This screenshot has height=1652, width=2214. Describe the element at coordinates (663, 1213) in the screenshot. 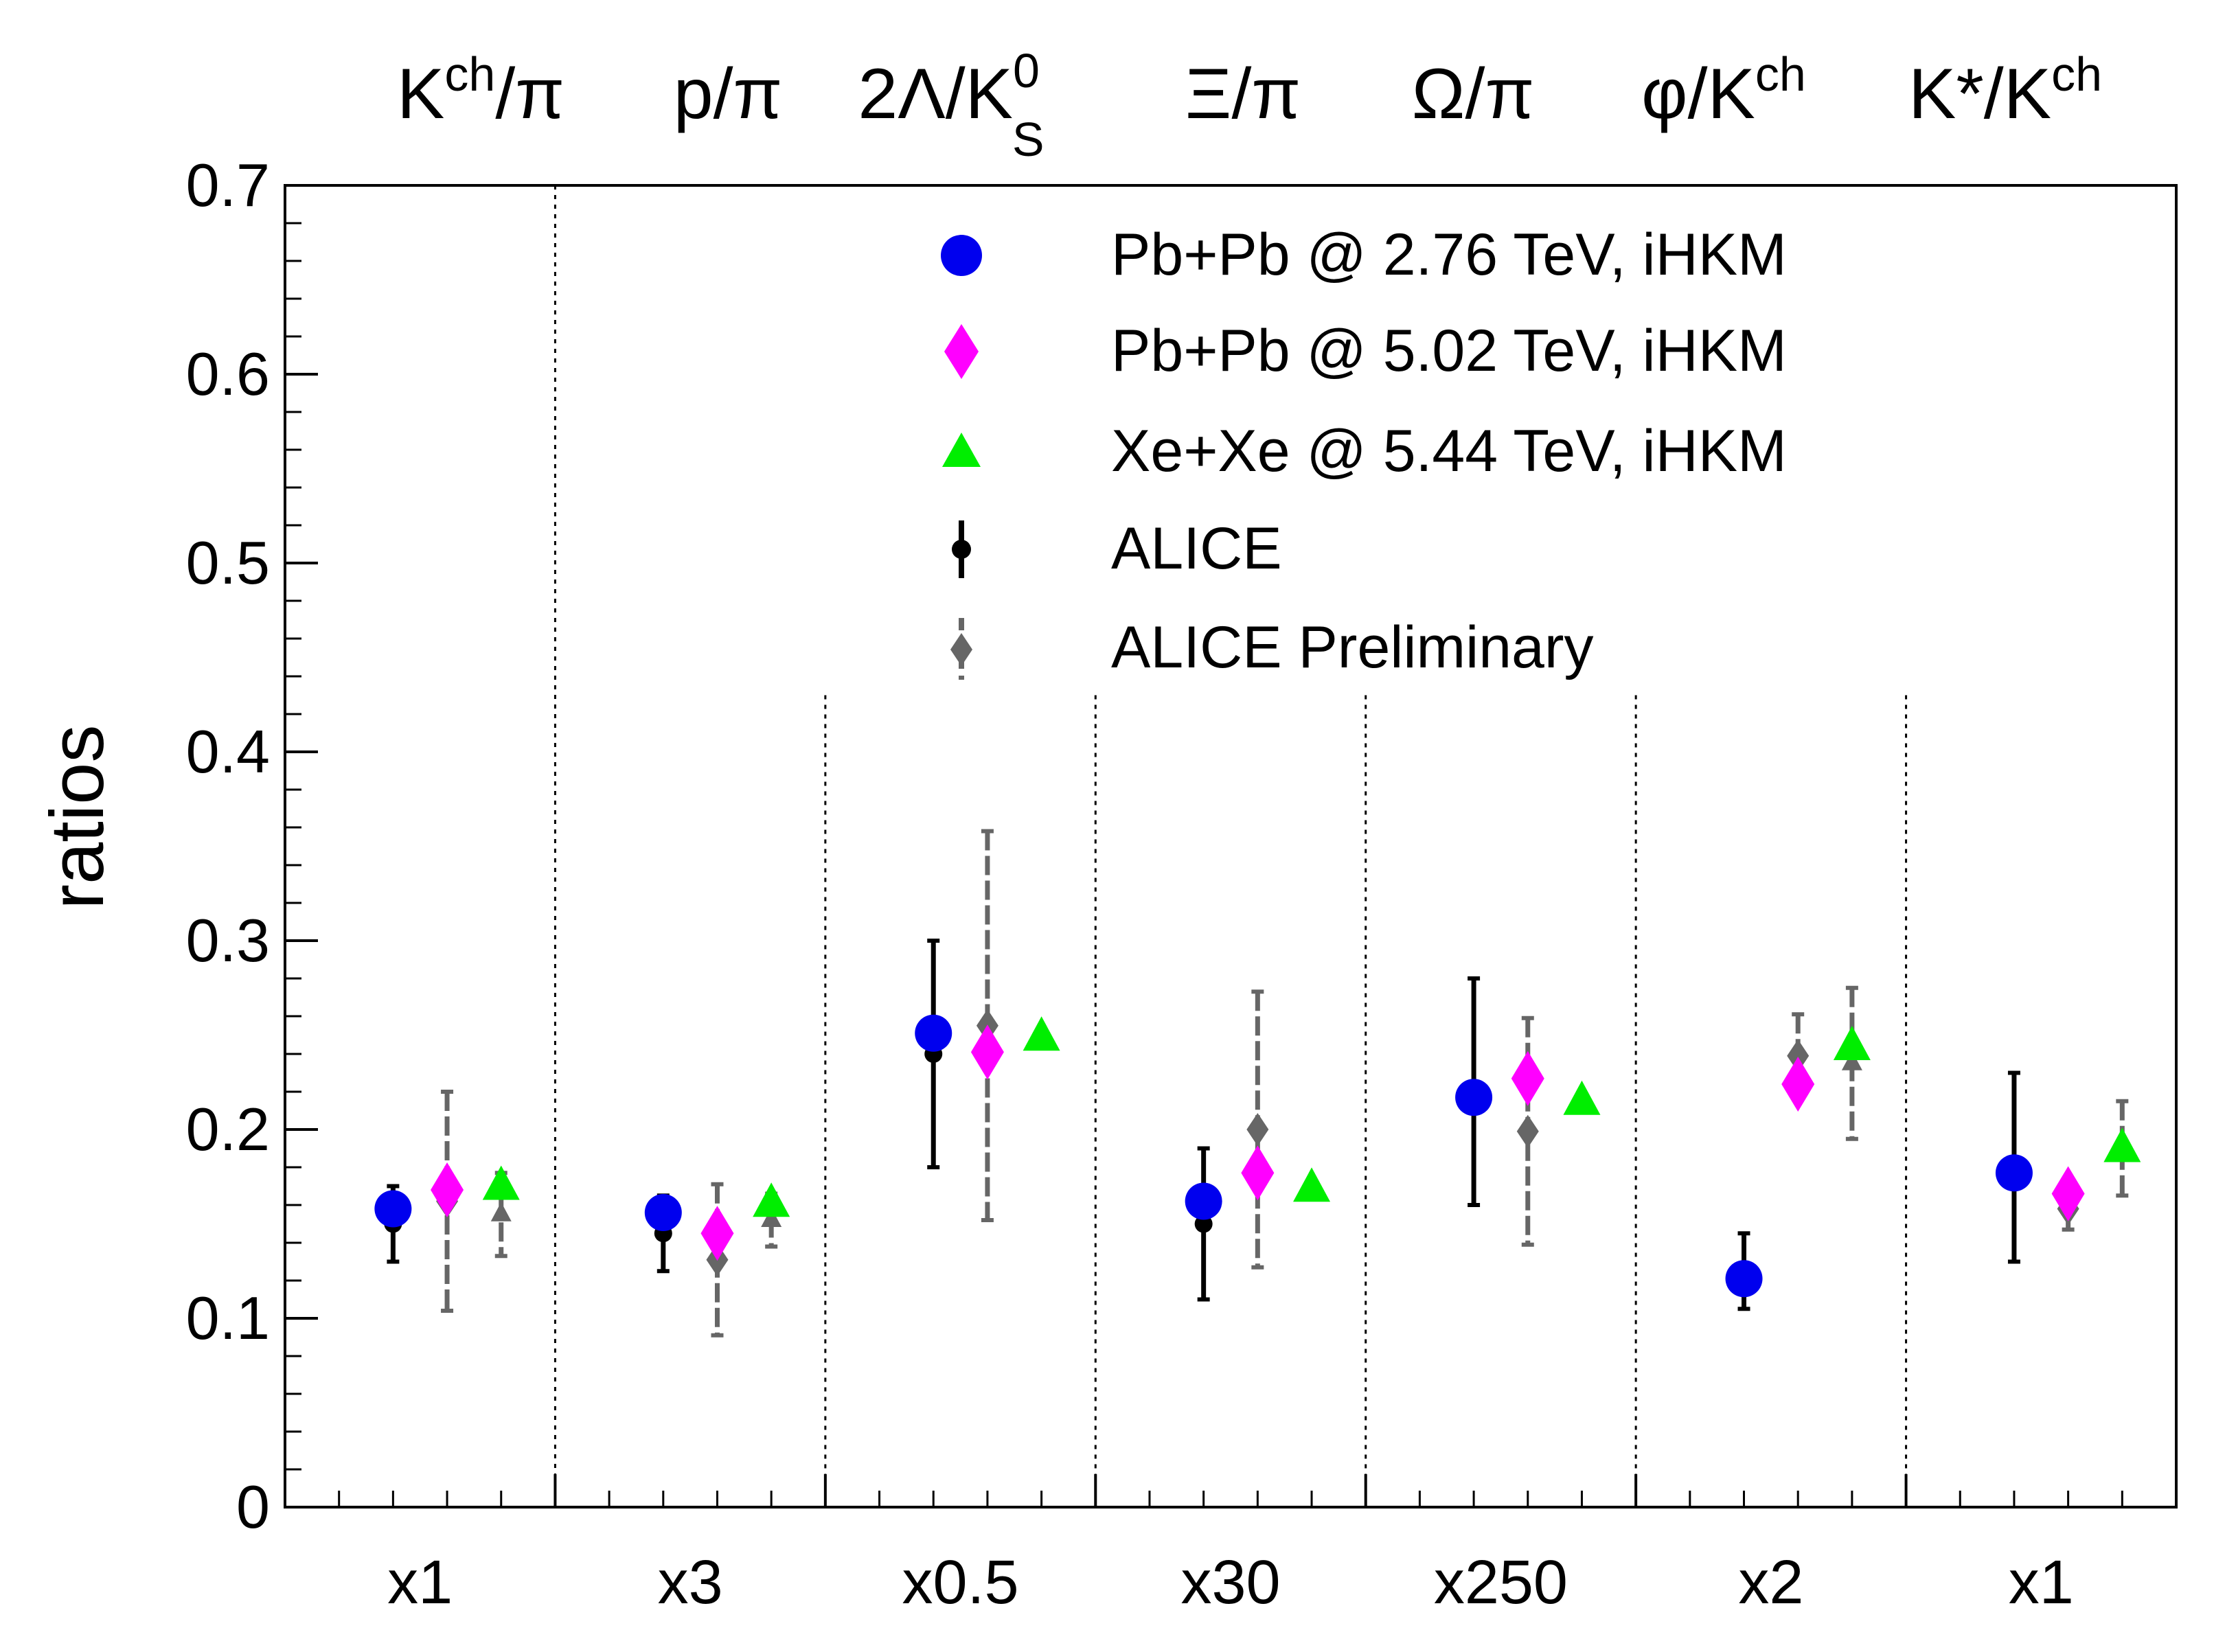

I see `series-0-g1-point` at that location.